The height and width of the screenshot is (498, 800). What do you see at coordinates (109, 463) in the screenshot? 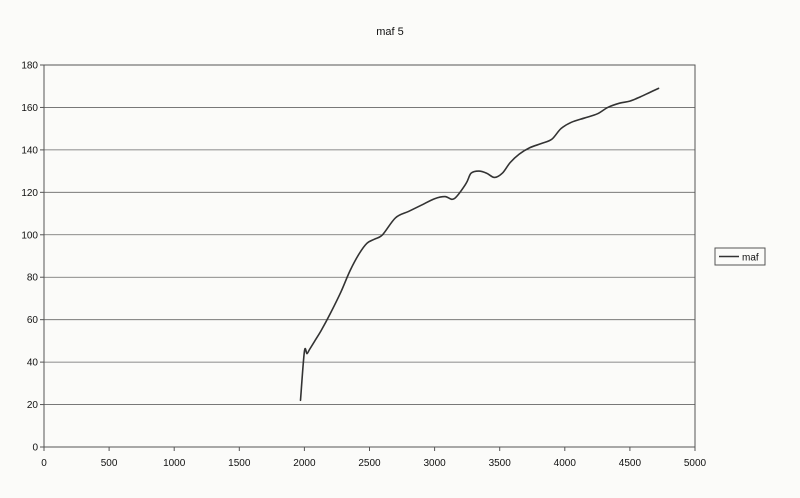
I see `x-tick-label: 500` at bounding box center [109, 463].